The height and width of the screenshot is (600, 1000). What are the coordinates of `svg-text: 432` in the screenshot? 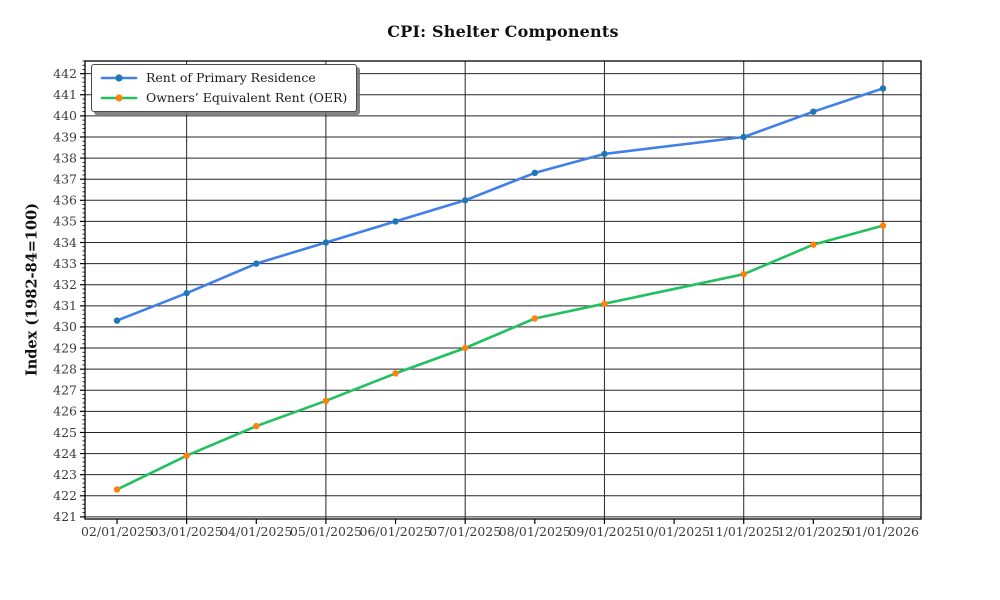 It's located at (65, 284).